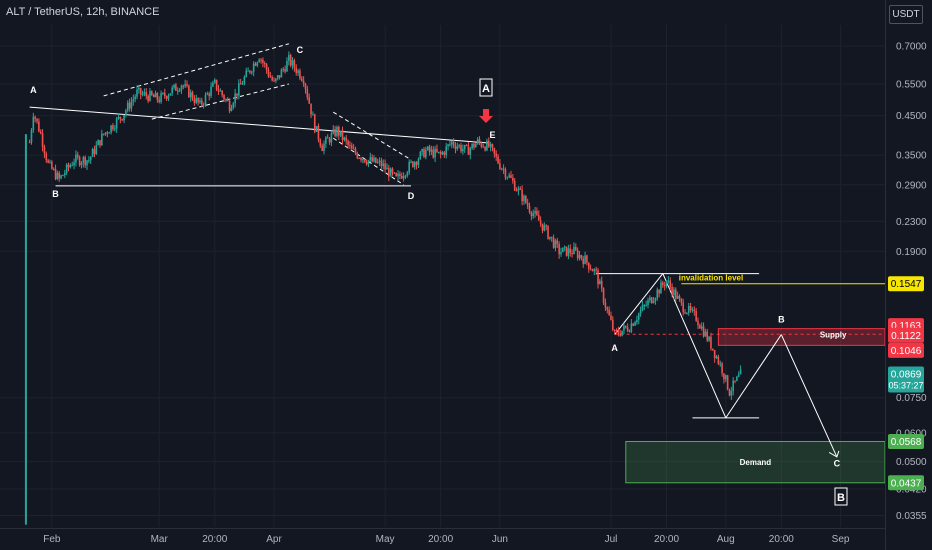 This screenshot has height=550, width=932. Describe the element at coordinates (259, 125) in the screenshot. I see `pattern-upper-line` at that location.